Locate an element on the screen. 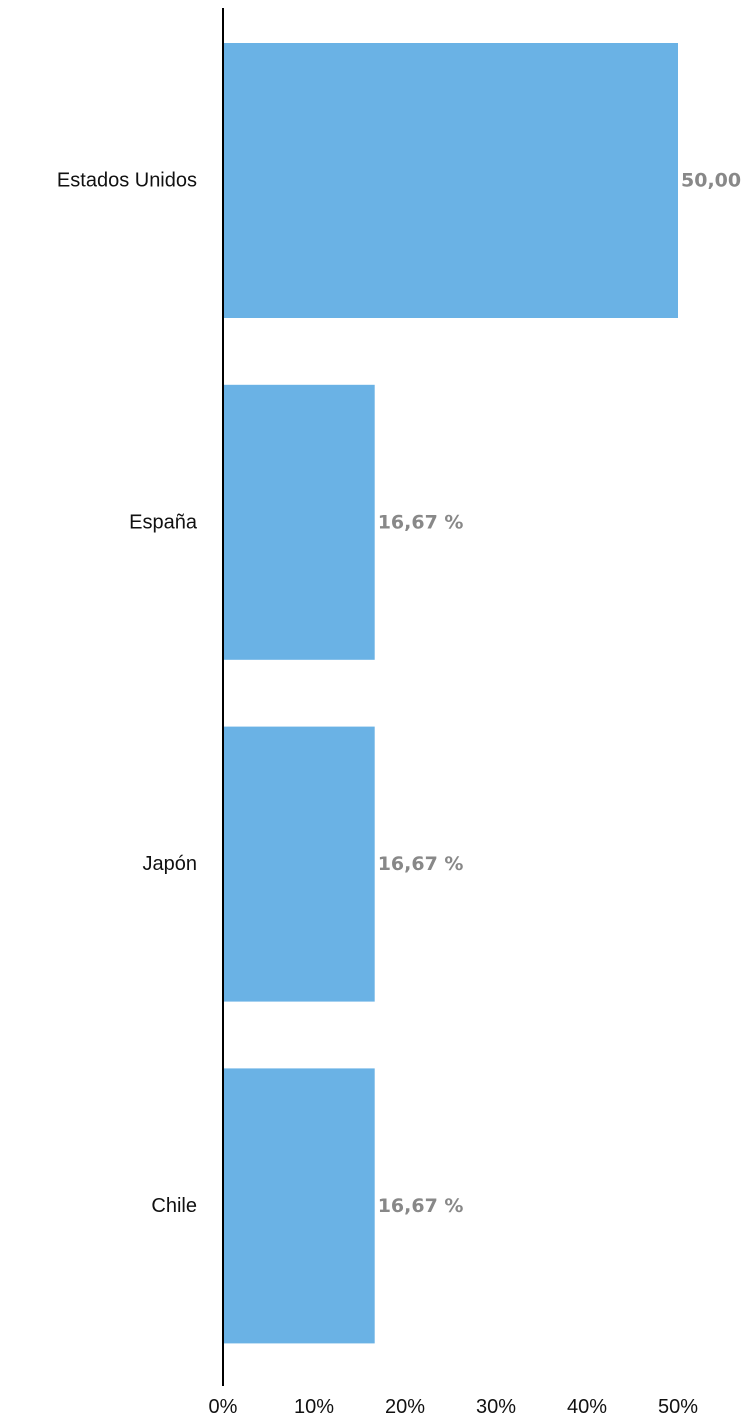 This screenshot has height=1420, width=748. data-label-japon: 16,67 % is located at coordinates (421, 864).